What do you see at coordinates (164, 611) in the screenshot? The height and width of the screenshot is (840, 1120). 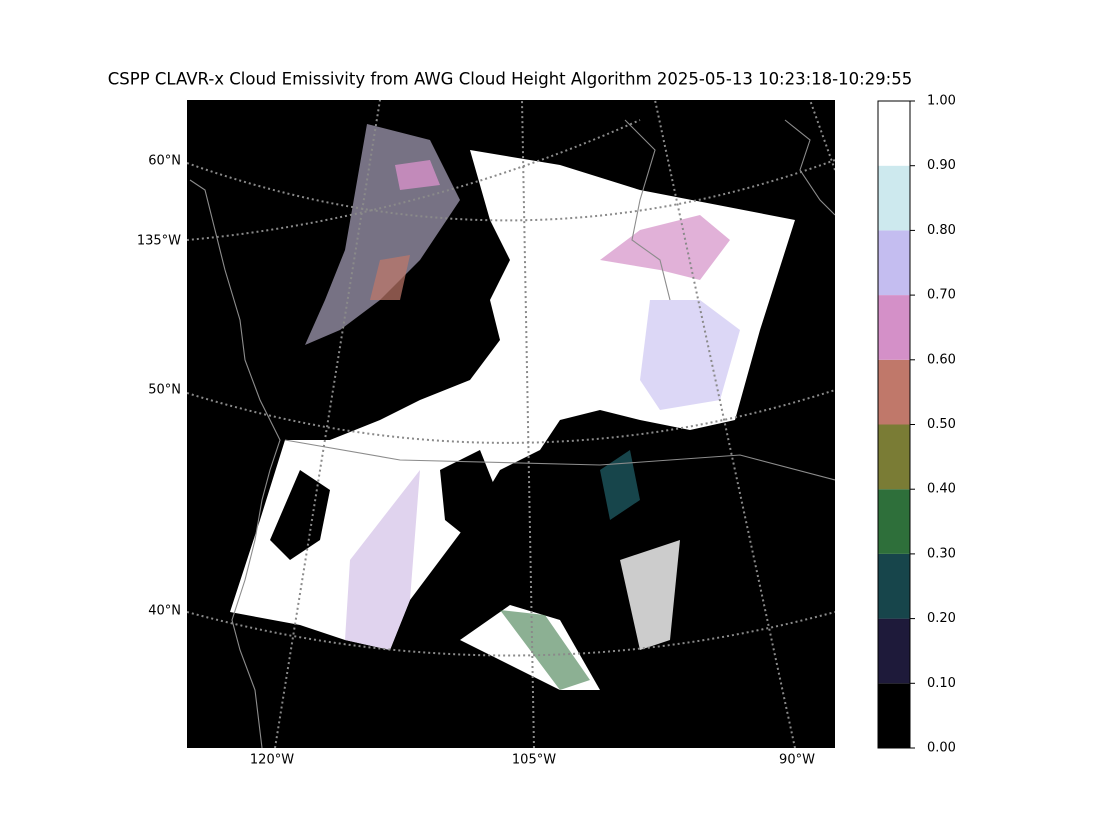 I see `lat-label: 40°N` at bounding box center [164, 611].